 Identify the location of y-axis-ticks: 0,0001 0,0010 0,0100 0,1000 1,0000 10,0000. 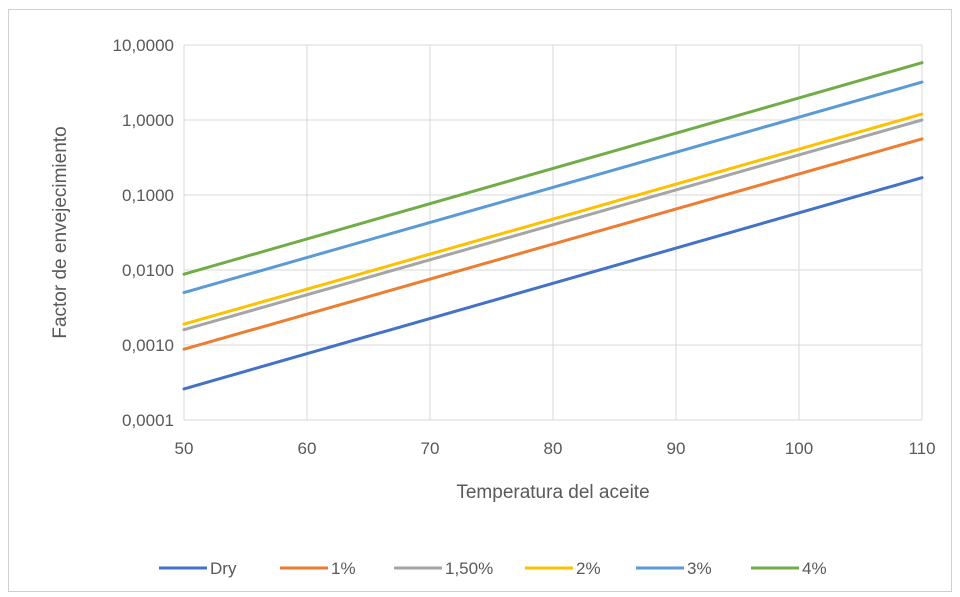
(143, 233).